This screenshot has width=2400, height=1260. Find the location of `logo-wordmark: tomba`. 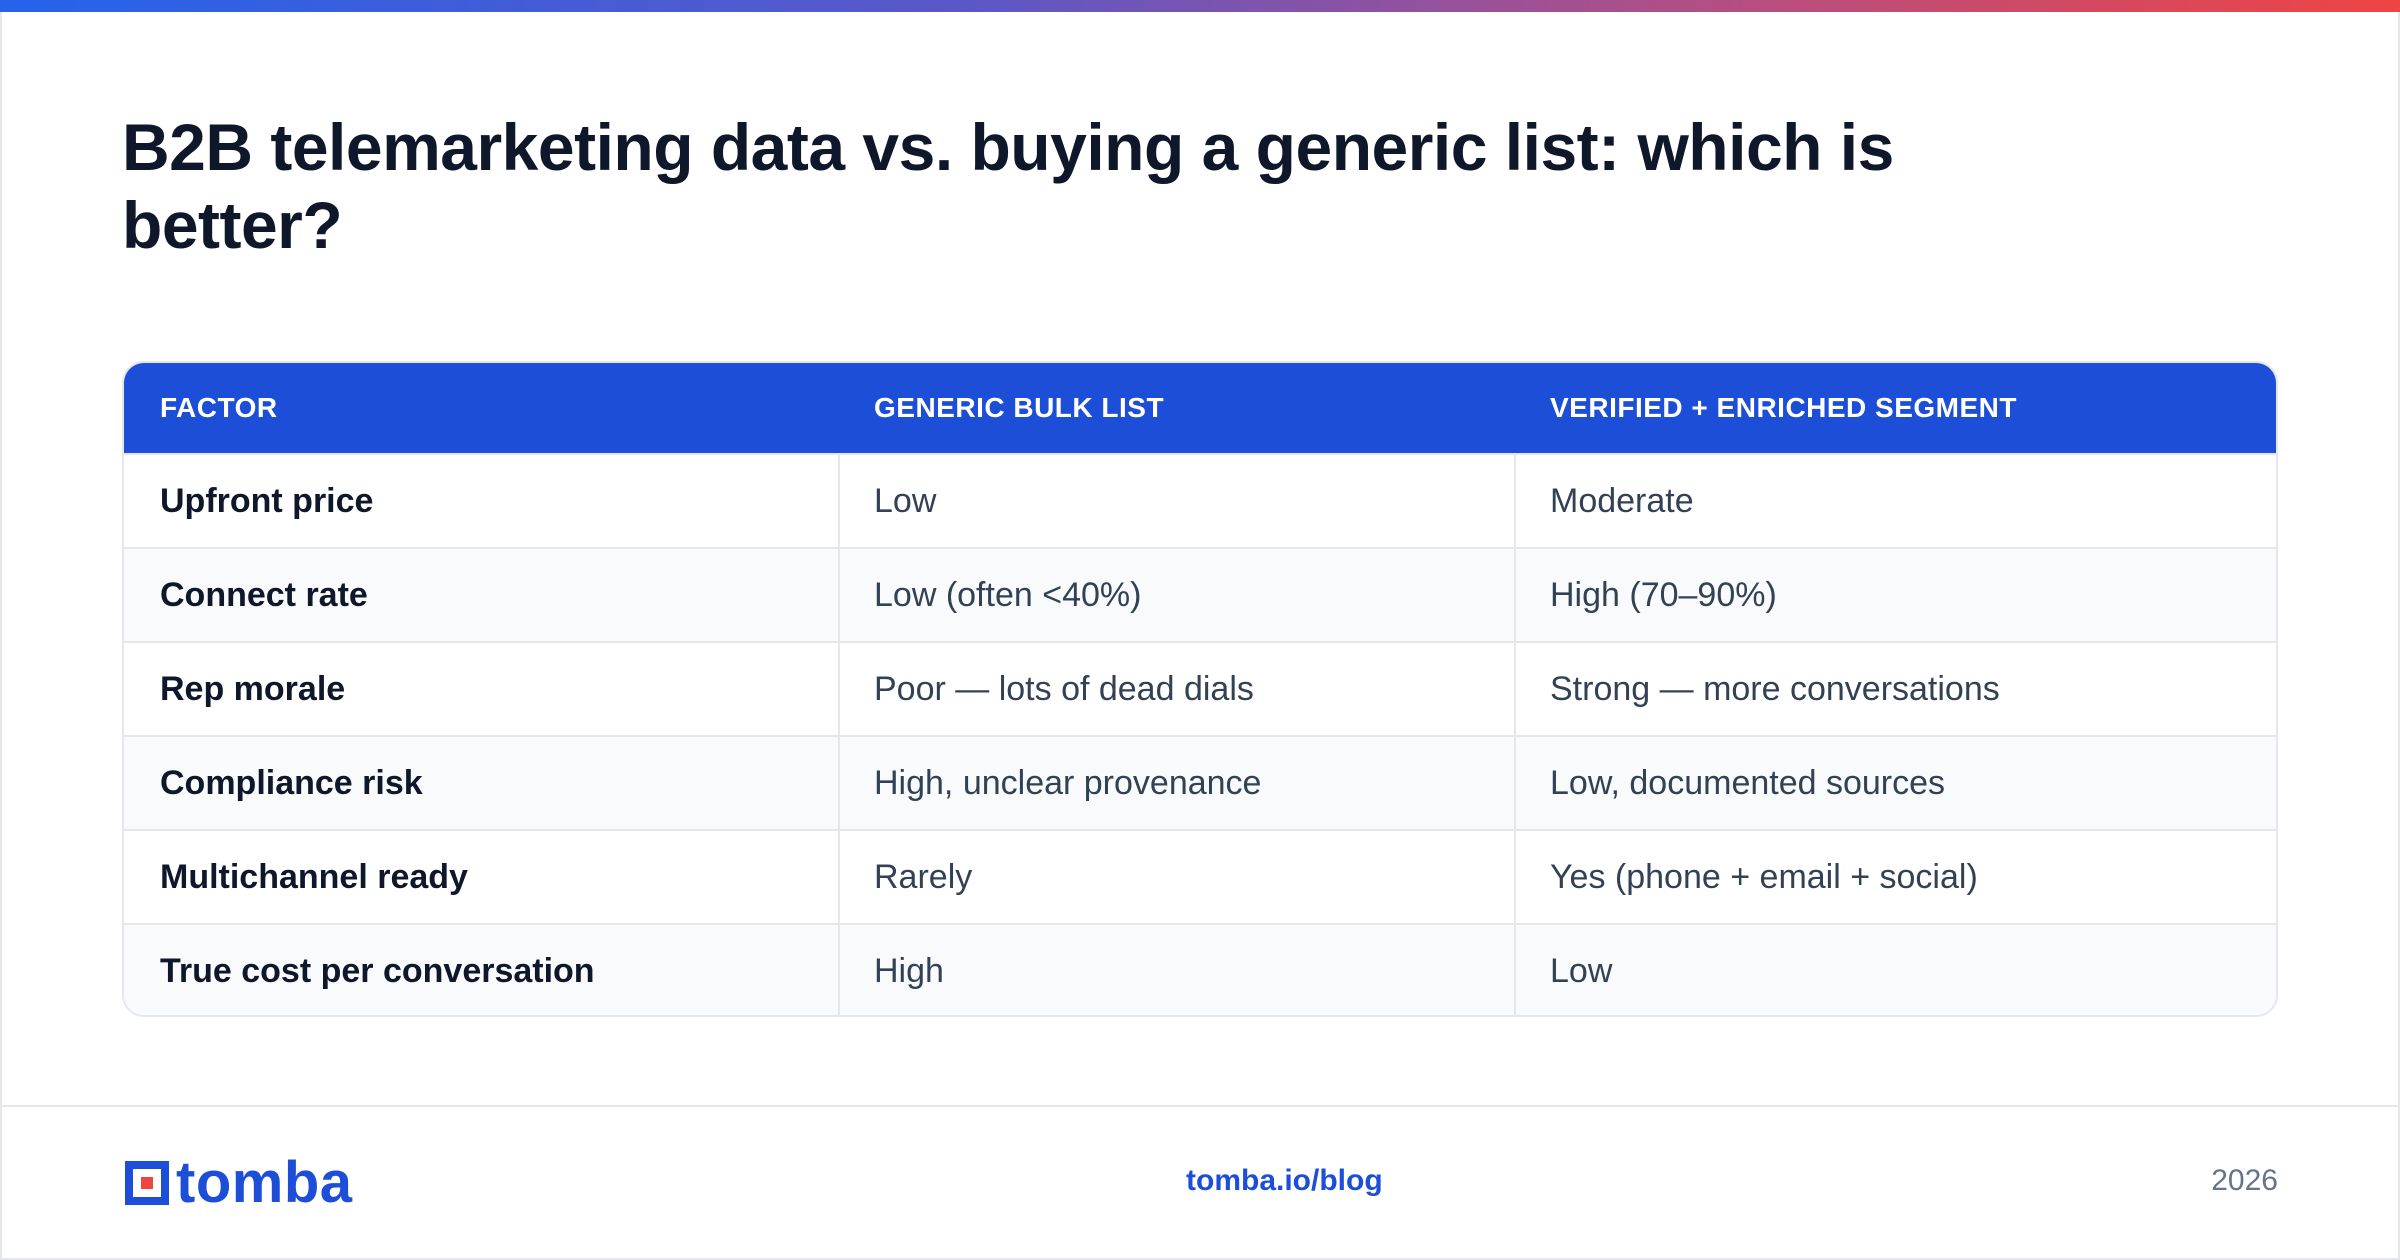

logo-wordmark: tomba is located at coordinates (264, 1182).